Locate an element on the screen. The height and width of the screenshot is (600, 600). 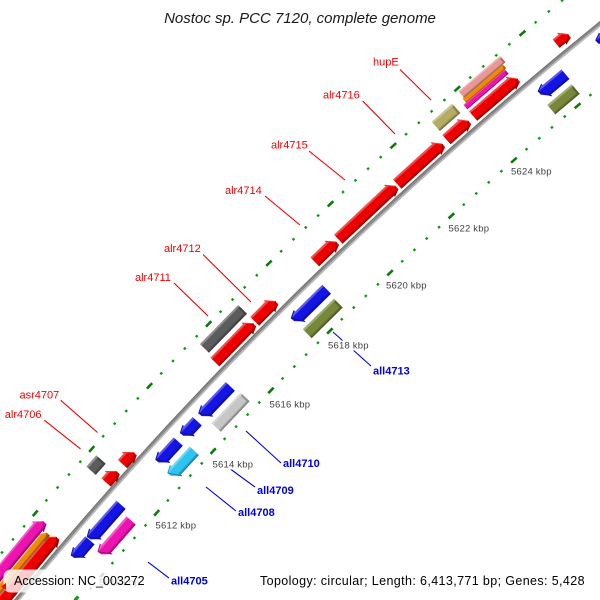
svg-text: hupE is located at coordinates (386, 63).